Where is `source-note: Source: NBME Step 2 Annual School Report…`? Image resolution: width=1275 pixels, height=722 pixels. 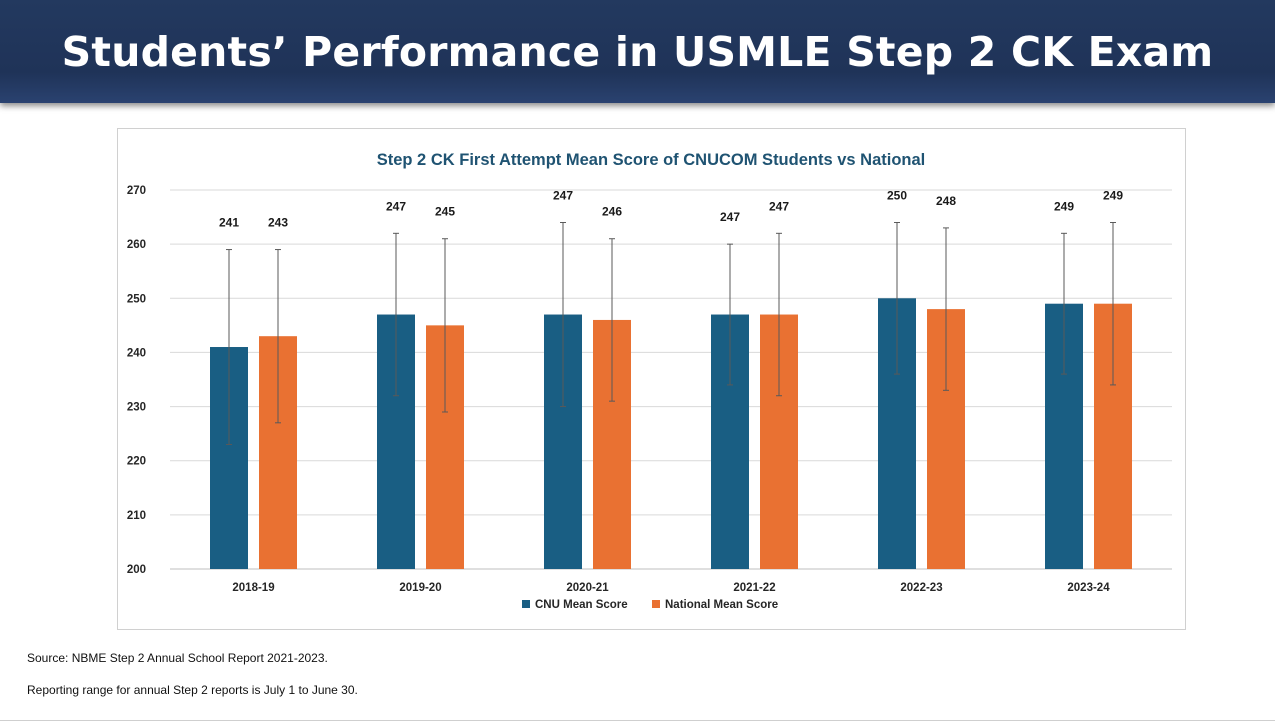
source-note: Source: NBME Step 2 Annual School Report… is located at coordinates (177, 658).